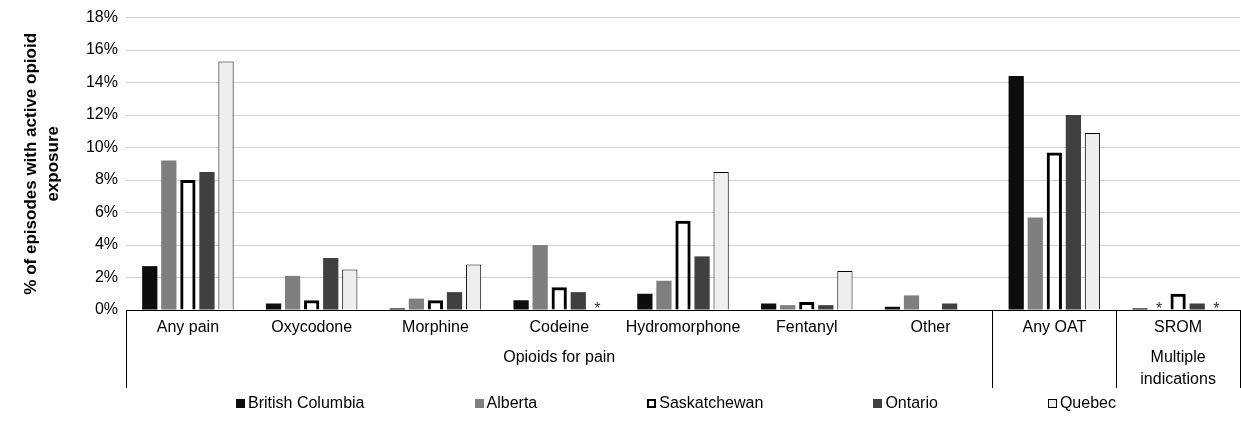 The width and height of the screenshot is (1241, 422). I want to click on x-tick-label: Any pain, so click(188, 327).